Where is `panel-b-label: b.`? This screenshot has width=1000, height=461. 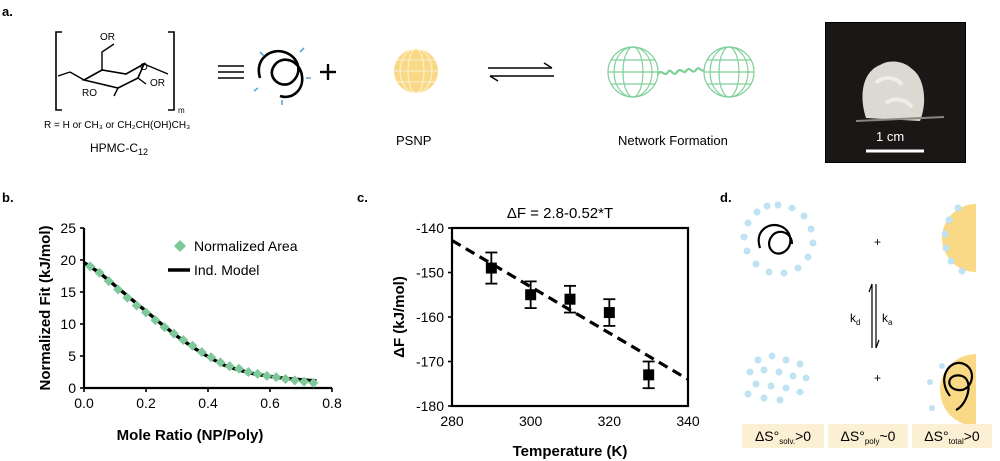 panel-b-label: b. is located at coordinates (8, 197).